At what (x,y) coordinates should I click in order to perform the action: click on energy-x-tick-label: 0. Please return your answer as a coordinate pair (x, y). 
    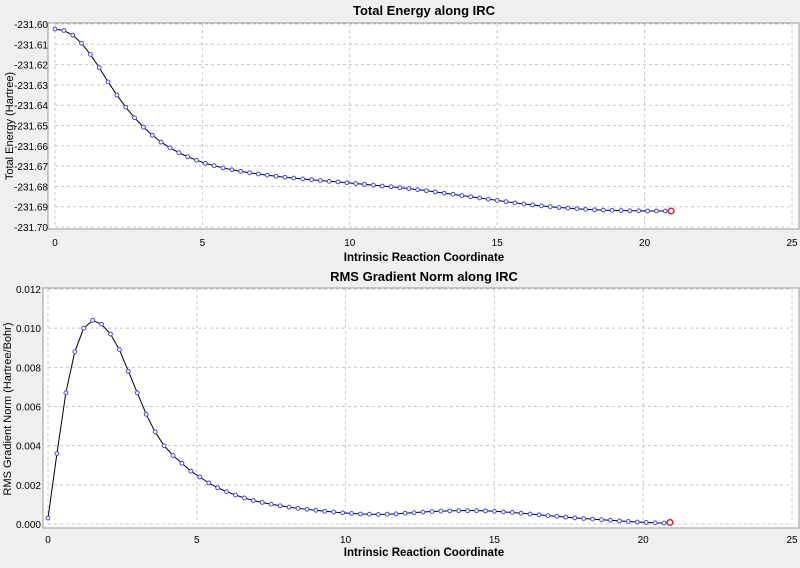
    Looking at the image, I should click on (55, 243).